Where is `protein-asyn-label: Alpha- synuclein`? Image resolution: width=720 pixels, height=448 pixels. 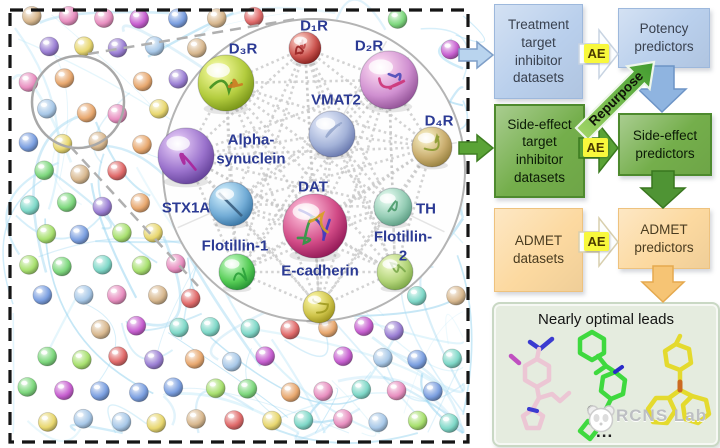
protein-asyn-label: Alpha- synuclein is located at coordinates (251, 149).